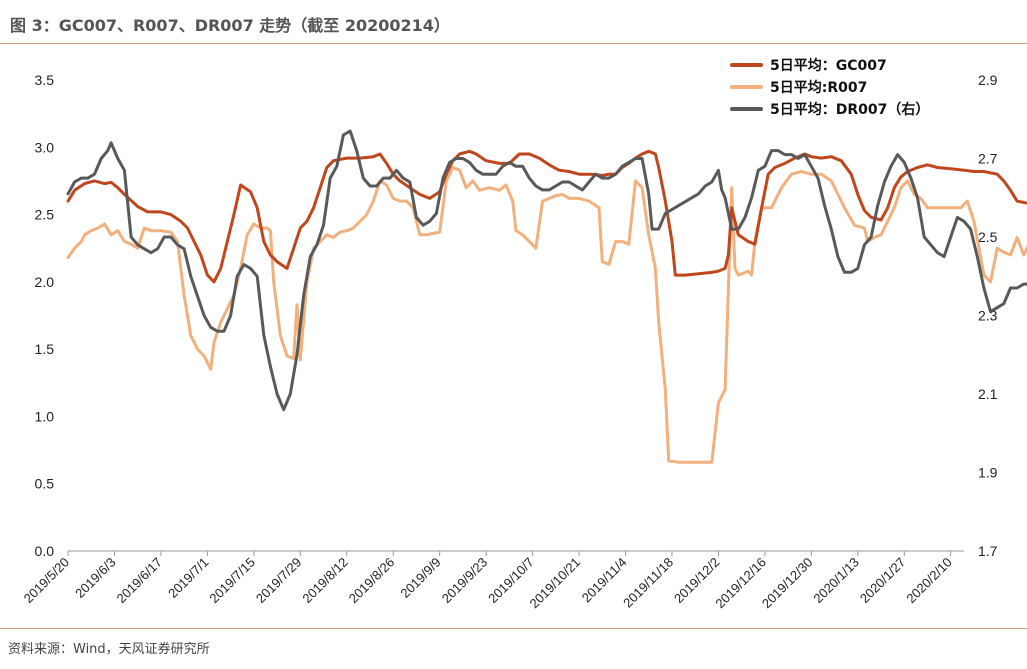  Describe the element at coordinates (988, 159) in the screenshot. I see `y-right-tick-label: 2.7` at that location.